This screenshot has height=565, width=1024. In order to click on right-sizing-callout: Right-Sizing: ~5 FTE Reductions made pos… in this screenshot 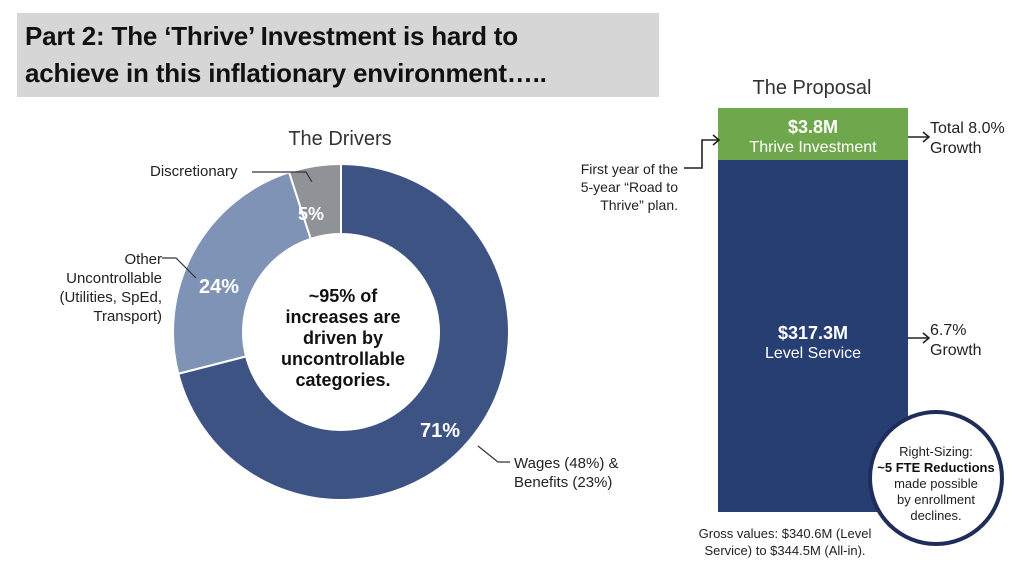, I will do `click(936, 478)`.